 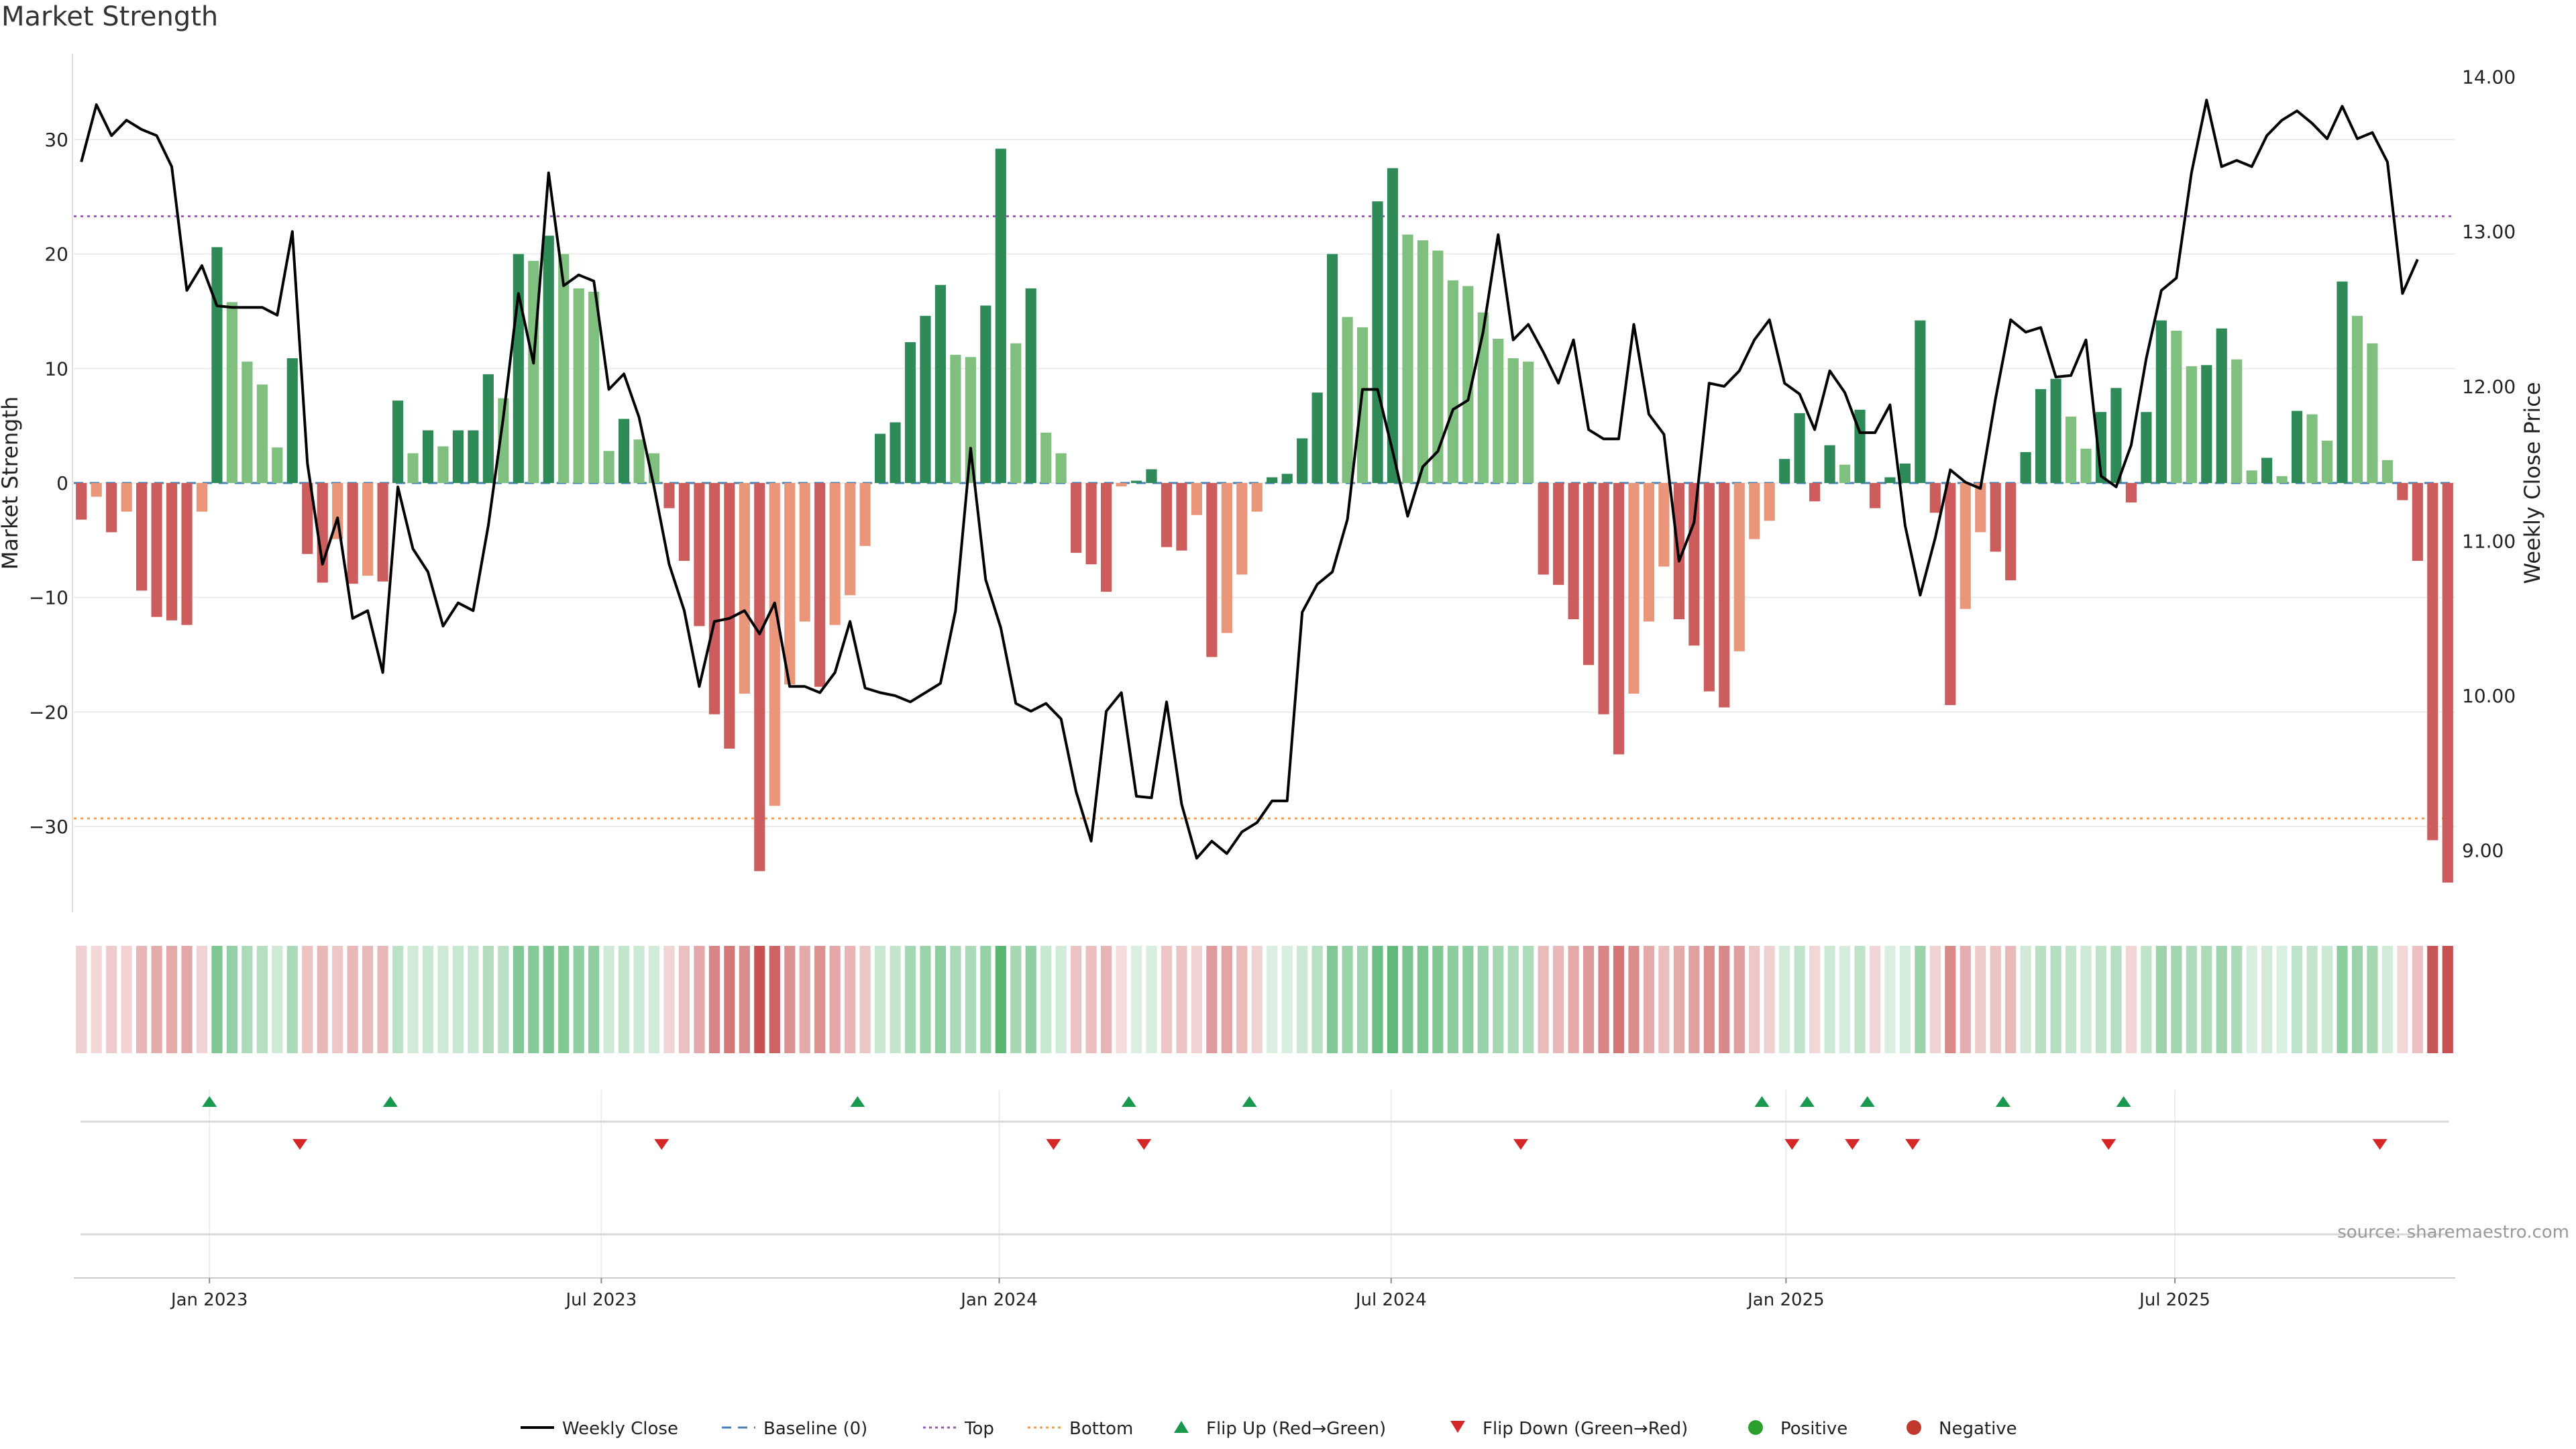 I want to click on y2-tick-label: 13.00, so click(x=2489, y=232).